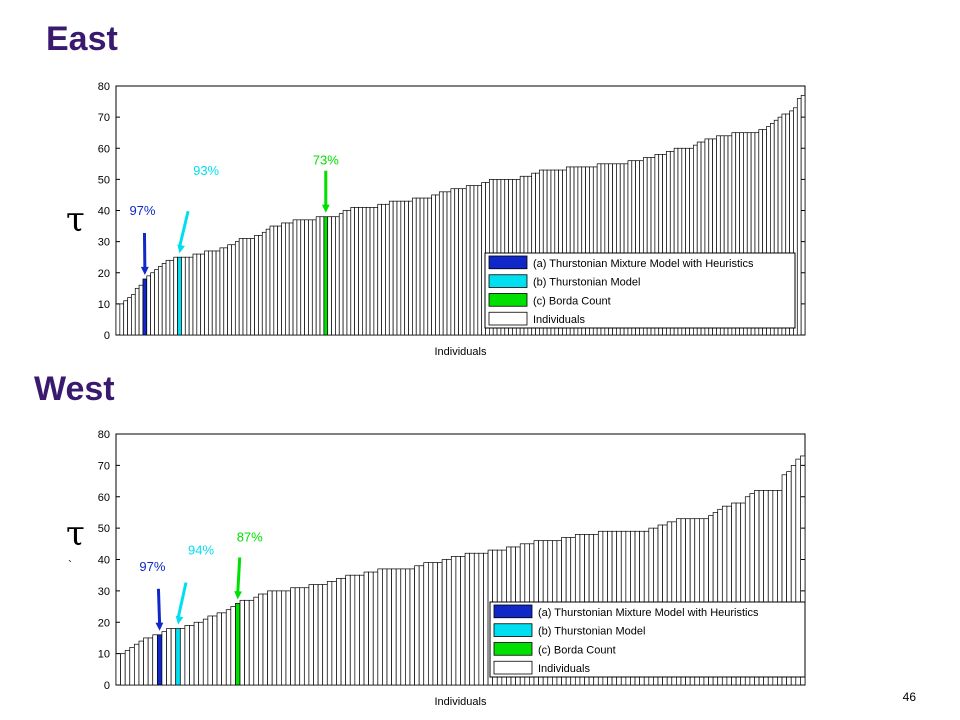  What do you see at coordinates (104, 180) in the screenshot?
I see `east-y-tick-label: 50` at bounding box center [104, 180].